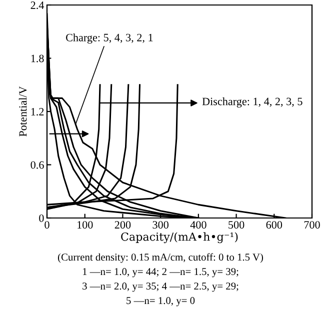 This screenshot has width=321, height=321. Describe the element at coordinates (236, 225) in the screenshot. I see `x-tick-label: 500` at that location.